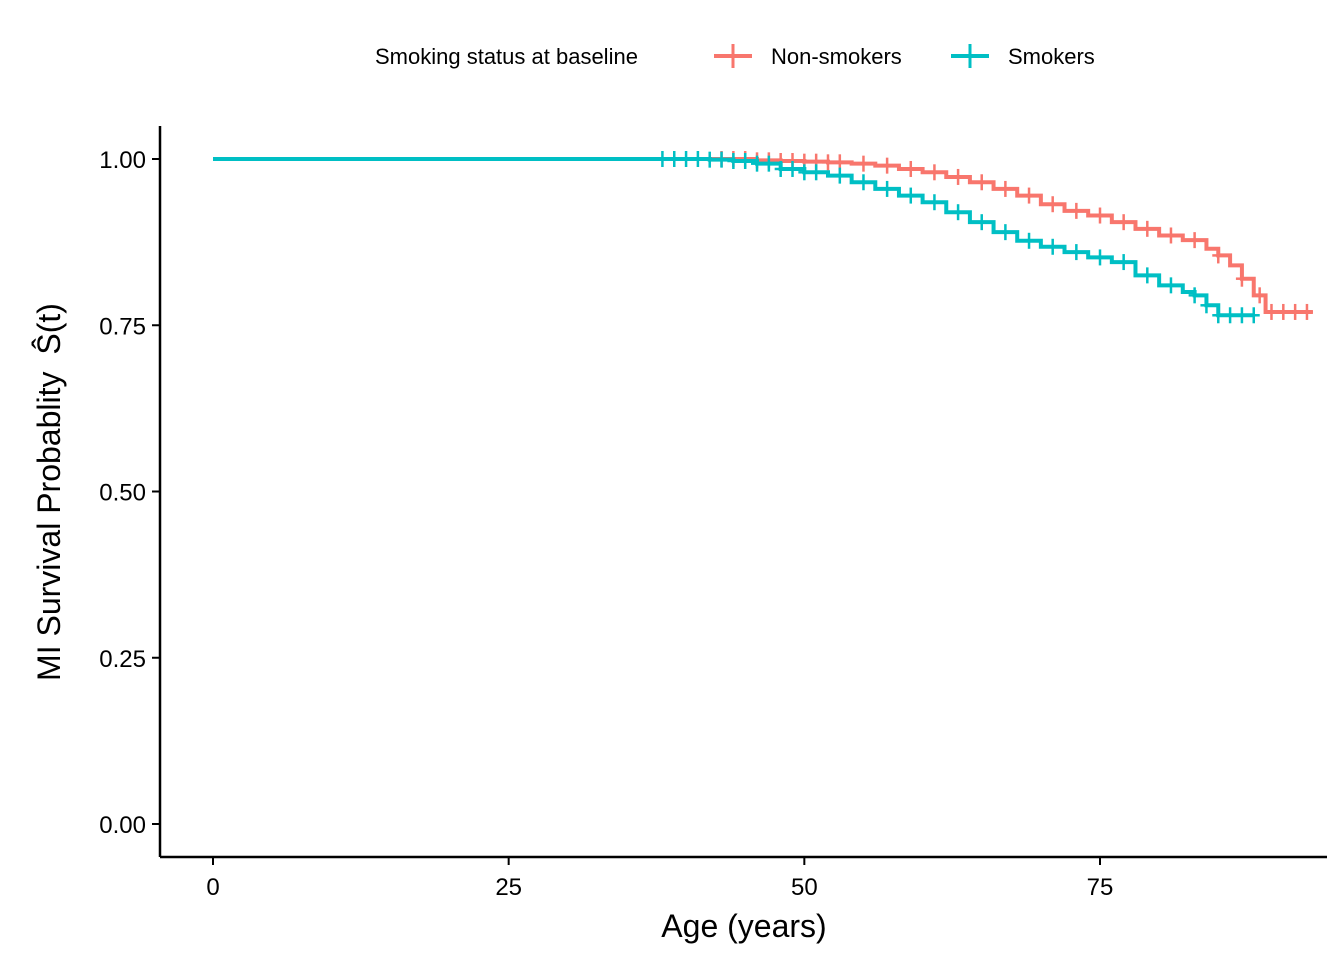  Describe the element at coordinates (122, 825) in the screenshot. I see `y-tick-label: 0.00` at that location.